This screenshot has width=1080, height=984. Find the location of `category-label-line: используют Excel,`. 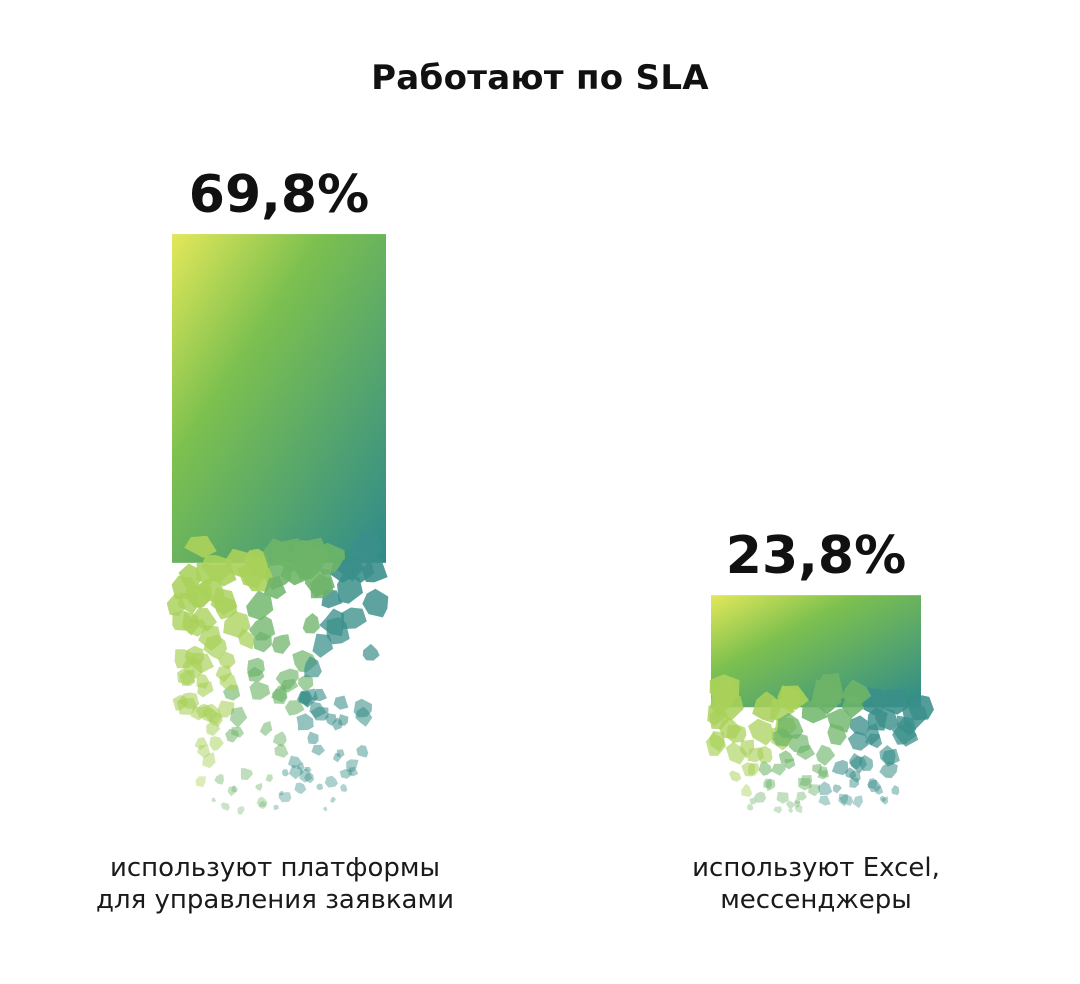

category-label-line: используют Excel, is located at coordinates (816, 868).